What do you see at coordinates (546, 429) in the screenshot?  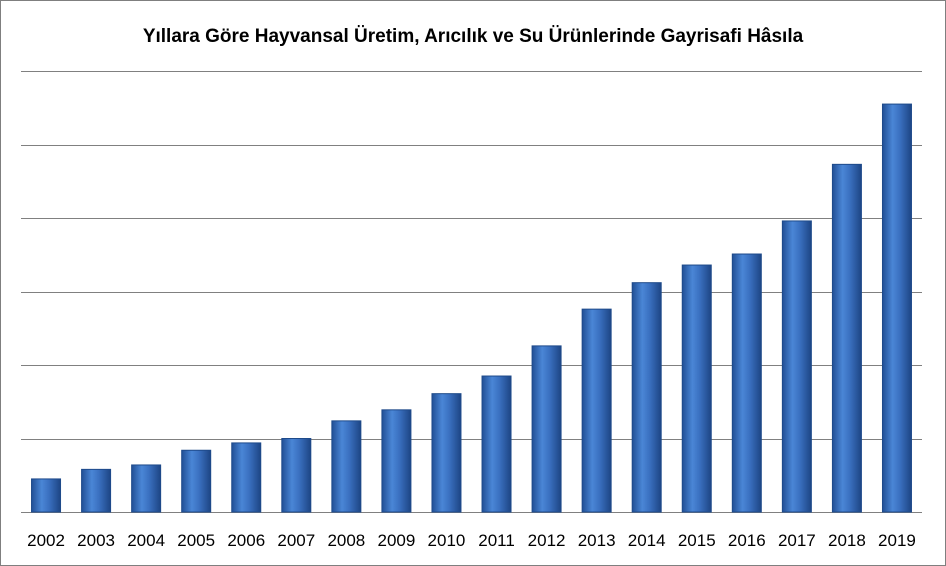 I see `bar-2012` at bounding box center [546, 429].